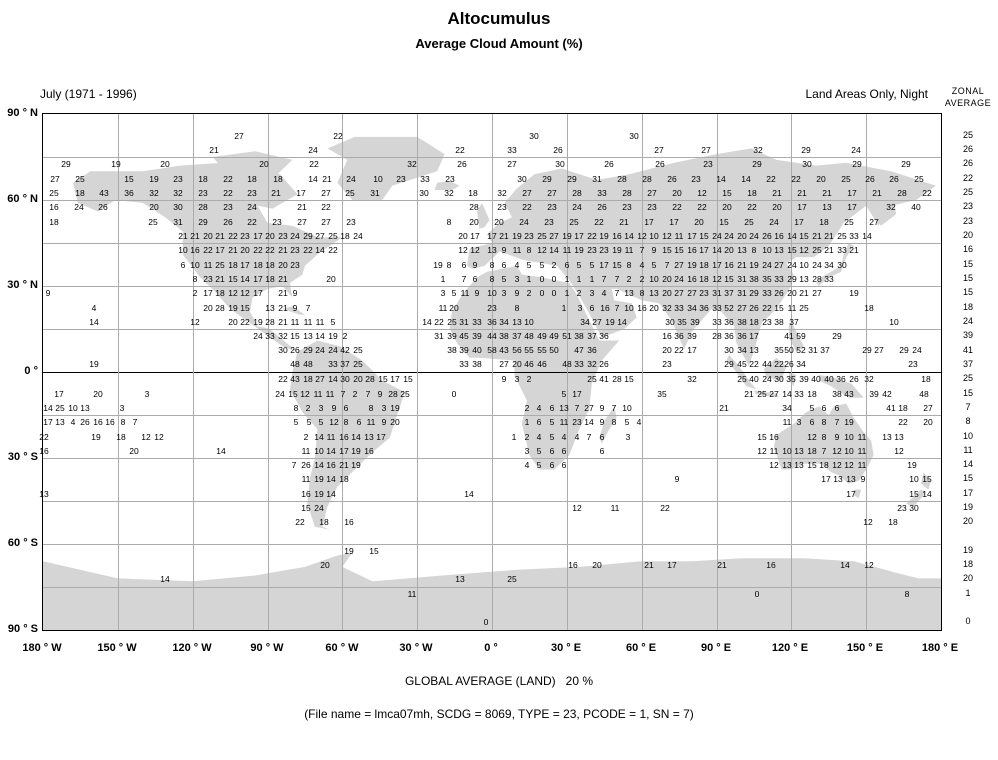 The image size is (998, 760). Describe the element at coordinates (22, 199) in the screenshot. I see `latitude-axis-label: 60 ° N` at that location.